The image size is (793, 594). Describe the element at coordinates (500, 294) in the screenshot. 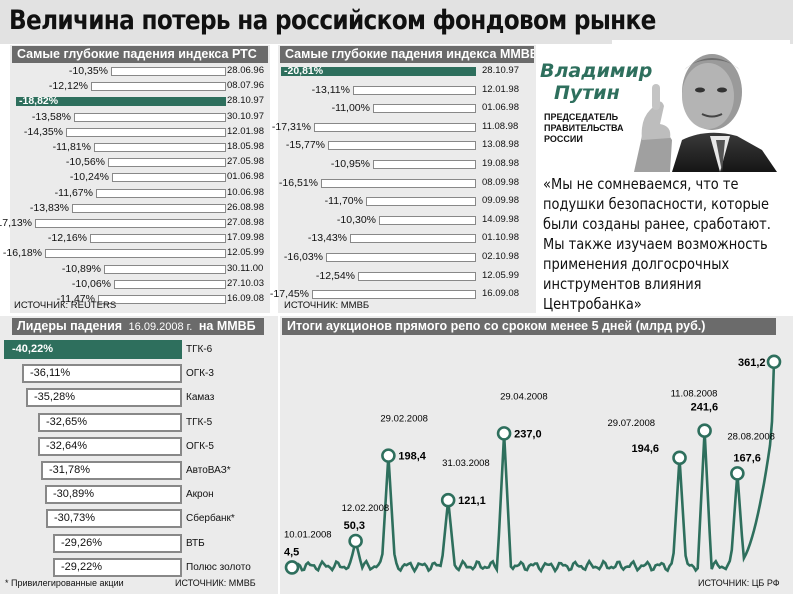

I see `micex-date: 16.09.08` at that location.